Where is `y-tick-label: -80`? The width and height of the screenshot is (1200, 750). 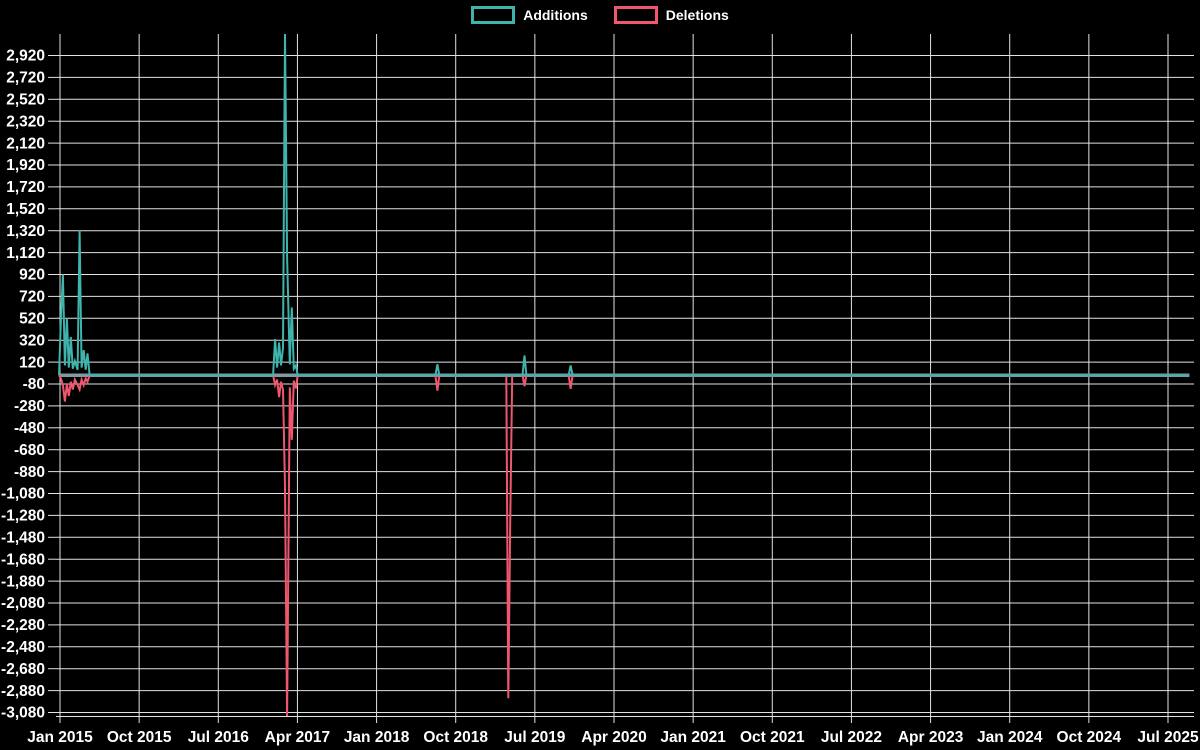 y-tick-label: -80 is located at coordinates (34, 384).